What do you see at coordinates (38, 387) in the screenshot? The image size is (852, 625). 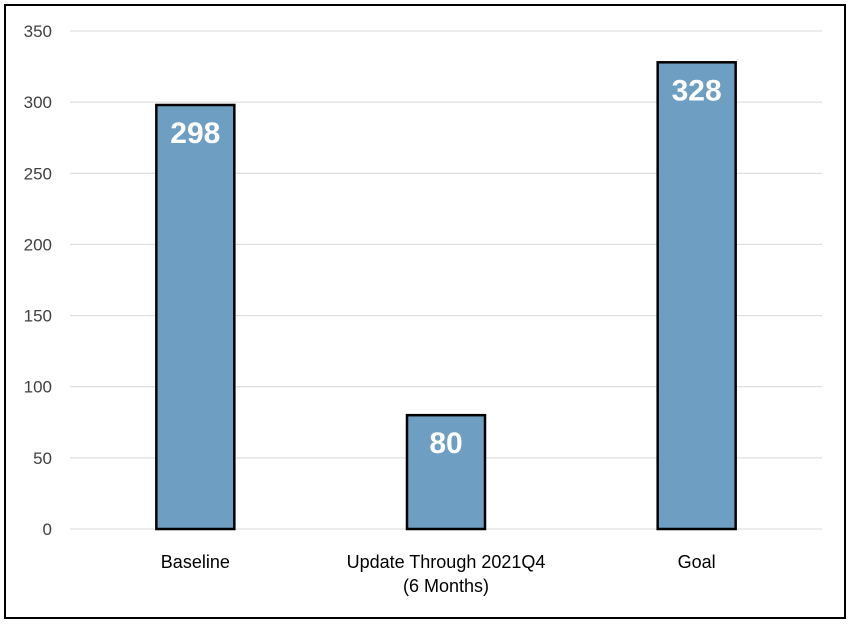 I see `y-tick-label: 100` at bounding box center [38, 387].